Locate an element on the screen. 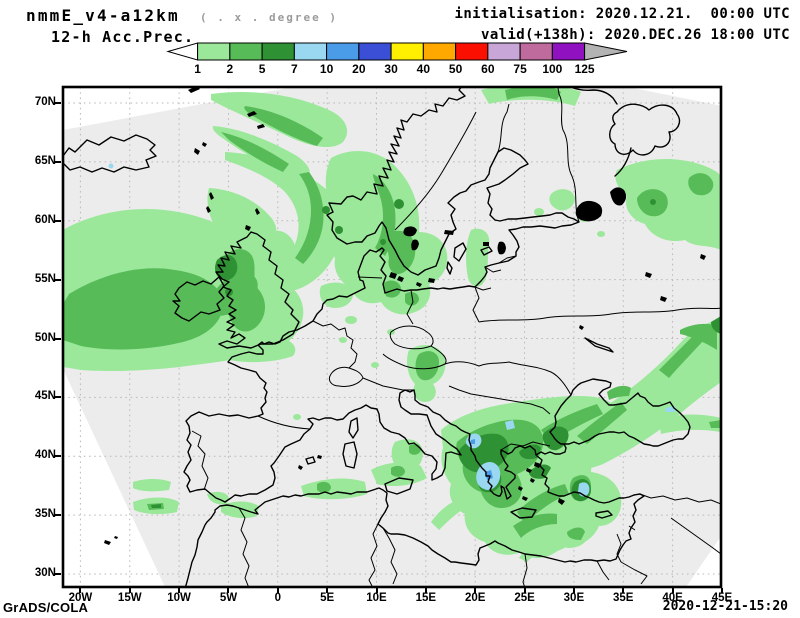 This screenshot has height=618, width=800. lon-axis-label: 45E is located at coordinates (722, 598).